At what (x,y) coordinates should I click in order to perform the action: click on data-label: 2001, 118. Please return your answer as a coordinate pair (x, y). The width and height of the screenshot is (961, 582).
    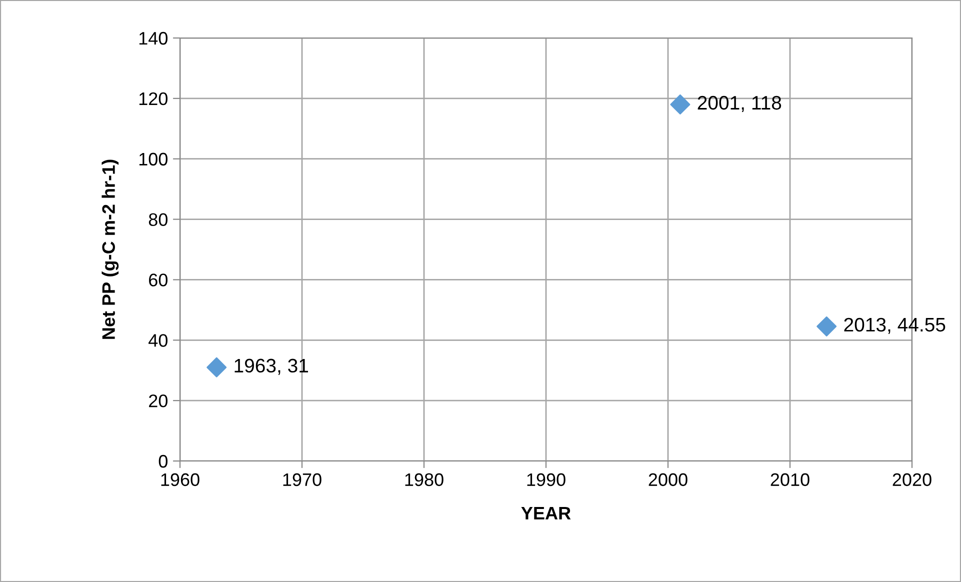
    Looking at the image, I should click on (740, 104).